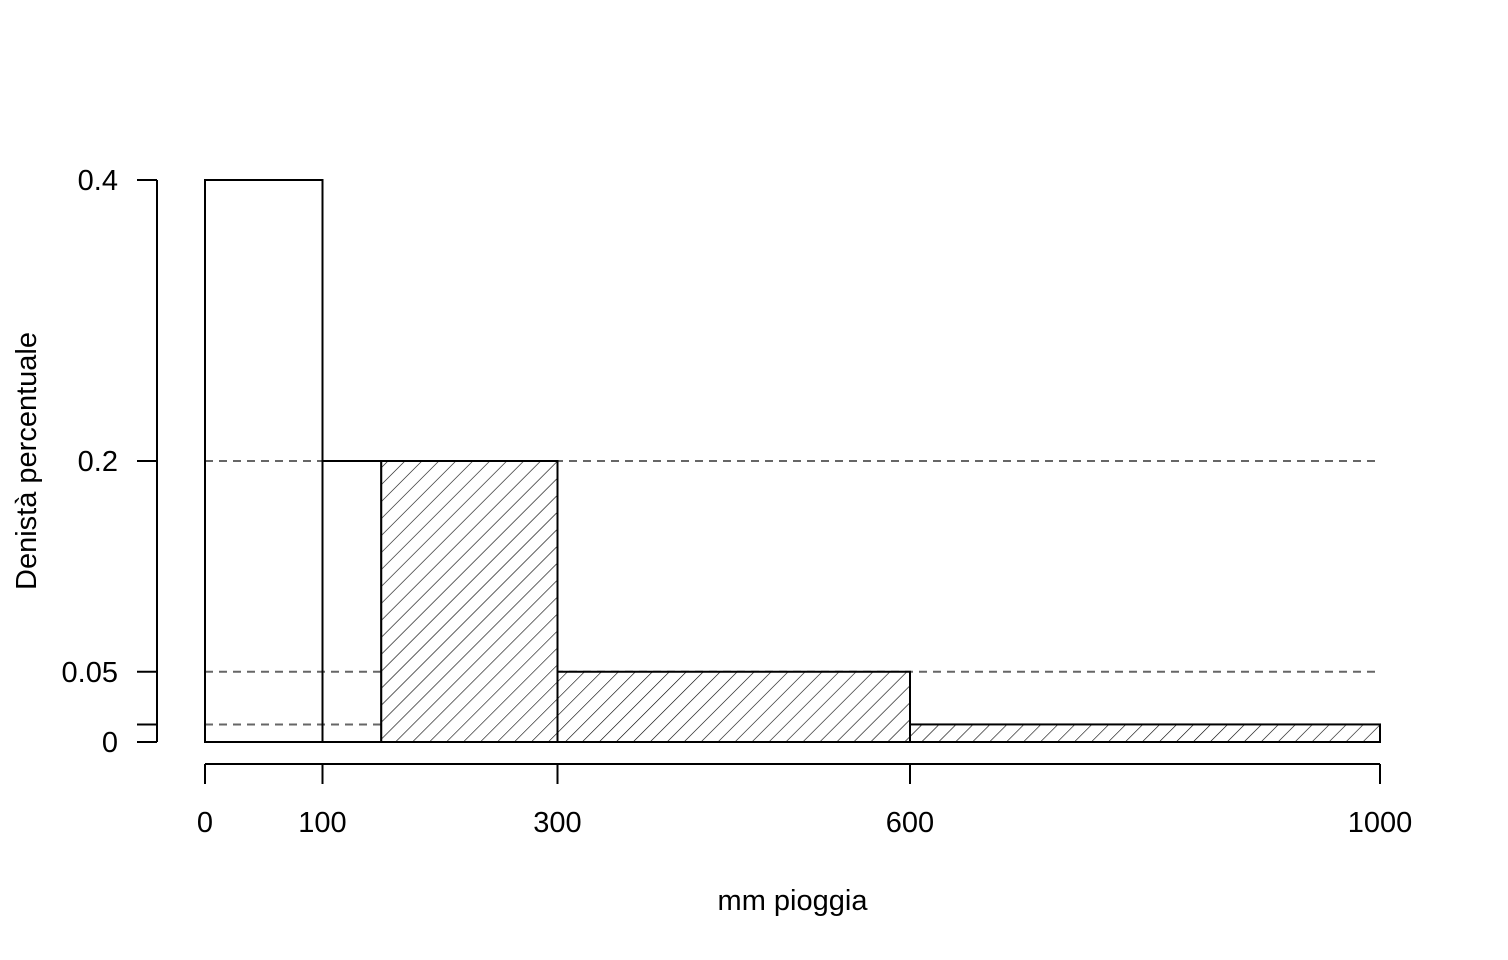  I want to click on x-tick-label: 1000, so click(1380, 823).